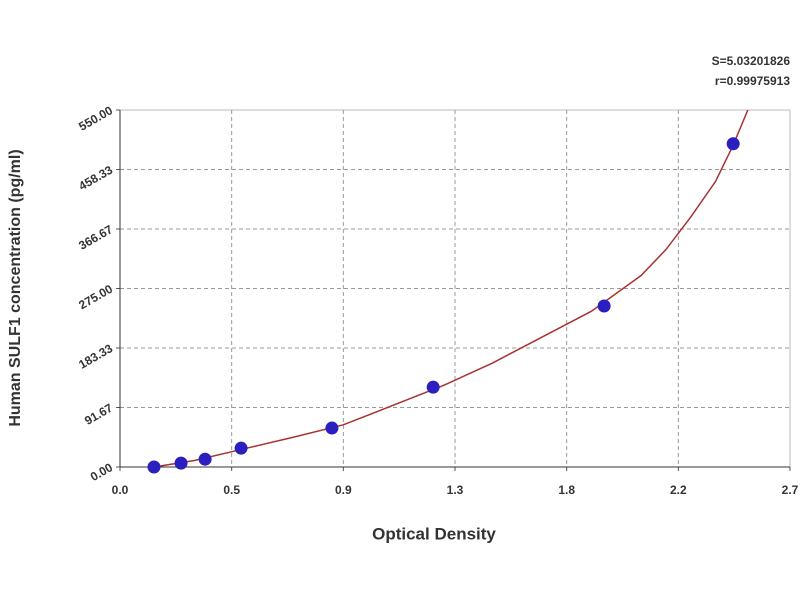 This screenshot has height=600, width=800. Describe the element at coordinates (751, 61) in the screenshot. I see `annotation: S=5.03201826` at that location.